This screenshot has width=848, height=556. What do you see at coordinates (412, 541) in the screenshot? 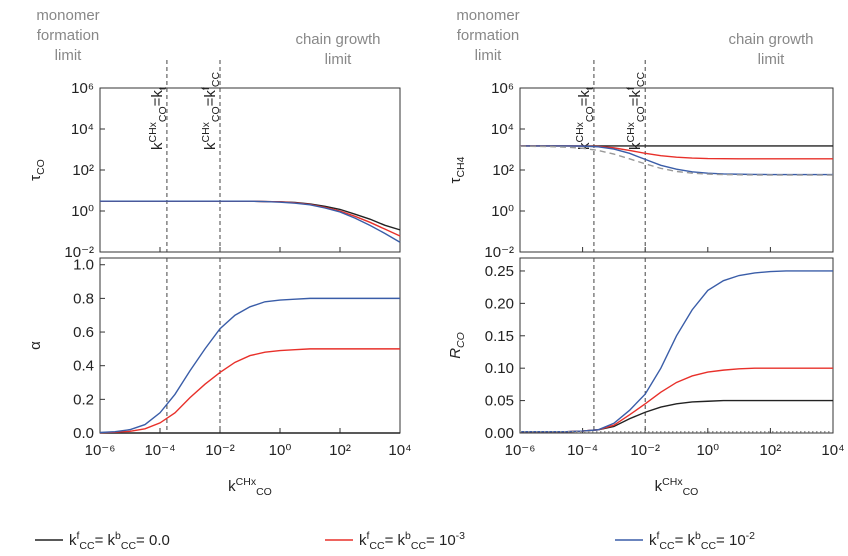
I see `legend-label: kfCC= kbCC= 10-3` at bounding box center [412, 541].